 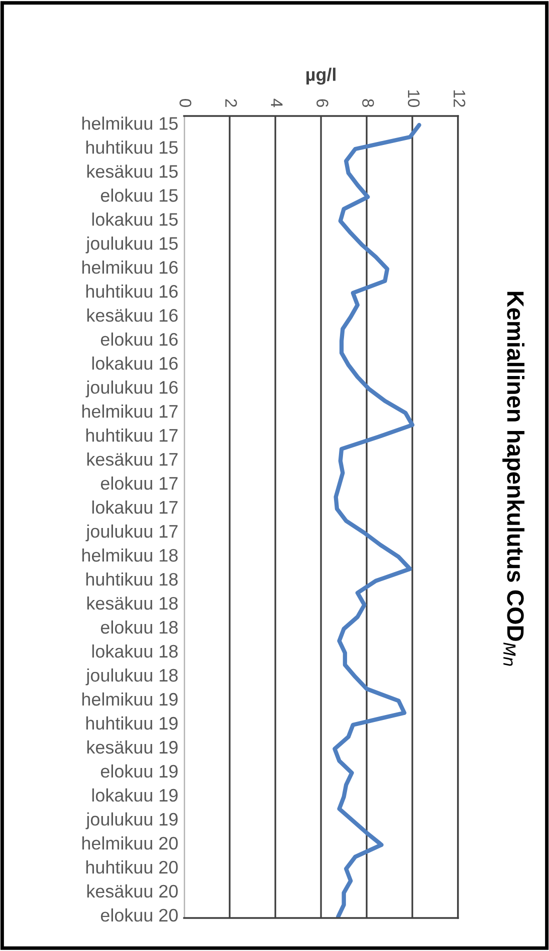 I want to click on y-tick-label: kesäkuu 16, so click(x=132, y=315).